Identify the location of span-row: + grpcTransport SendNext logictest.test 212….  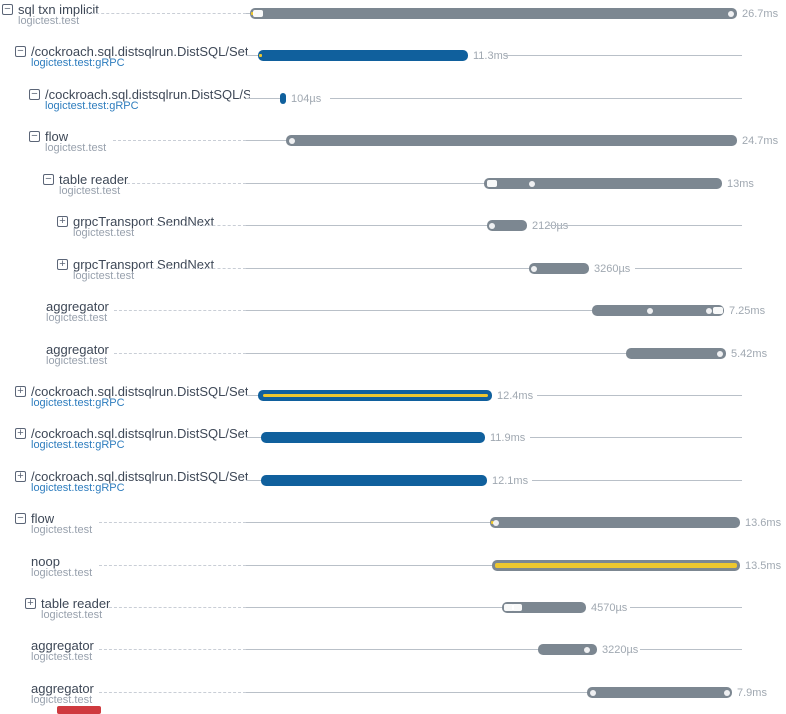
(393, 226).